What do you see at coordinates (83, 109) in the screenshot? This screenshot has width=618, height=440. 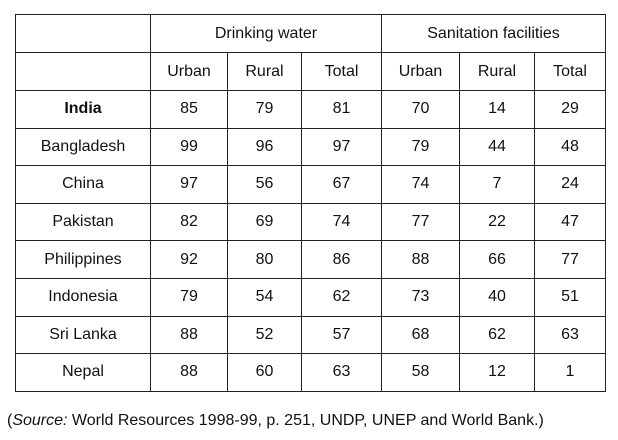 I see `country-cell: India` at bounding box center [83, 109].